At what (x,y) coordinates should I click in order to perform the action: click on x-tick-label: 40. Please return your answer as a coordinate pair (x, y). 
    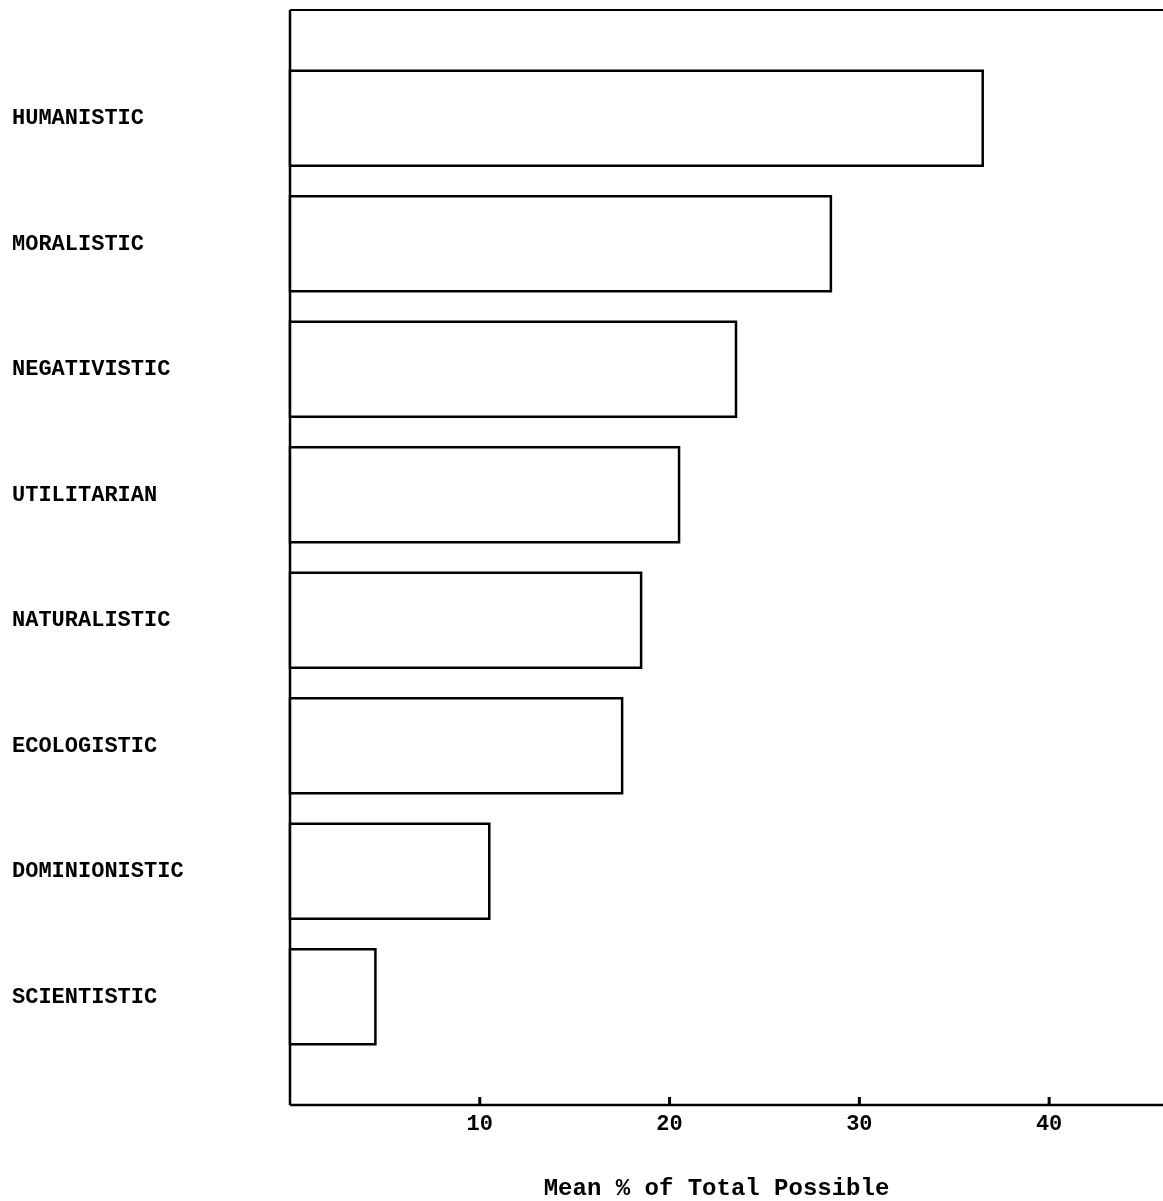
    Looking at the image, I should click on (1049, 1124).